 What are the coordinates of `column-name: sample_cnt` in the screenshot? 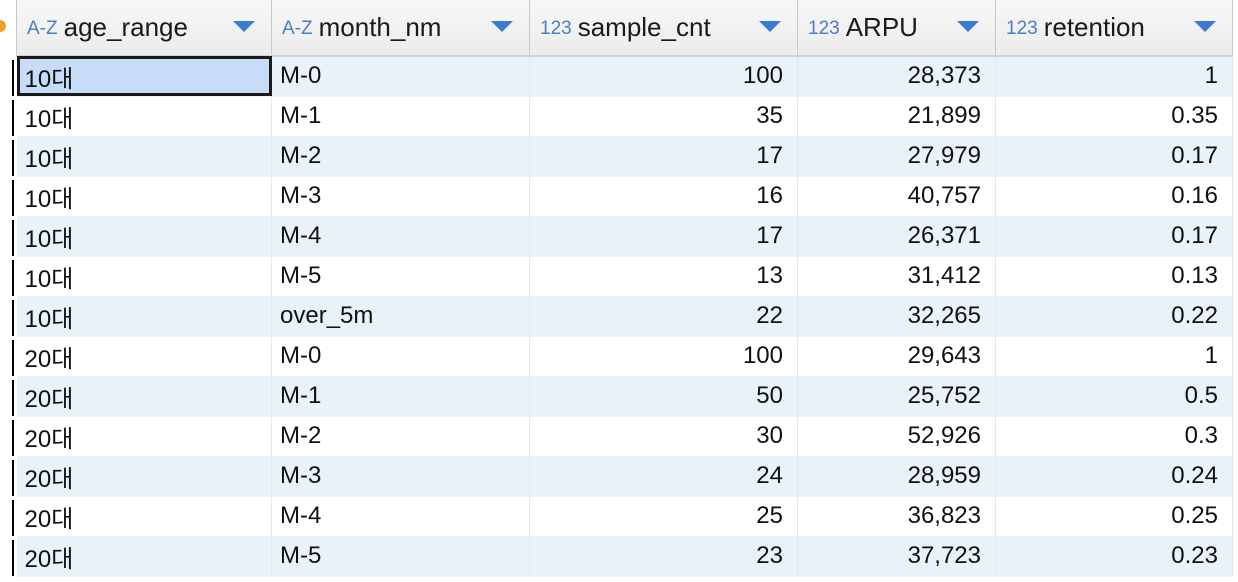 It's located at (644, 27).